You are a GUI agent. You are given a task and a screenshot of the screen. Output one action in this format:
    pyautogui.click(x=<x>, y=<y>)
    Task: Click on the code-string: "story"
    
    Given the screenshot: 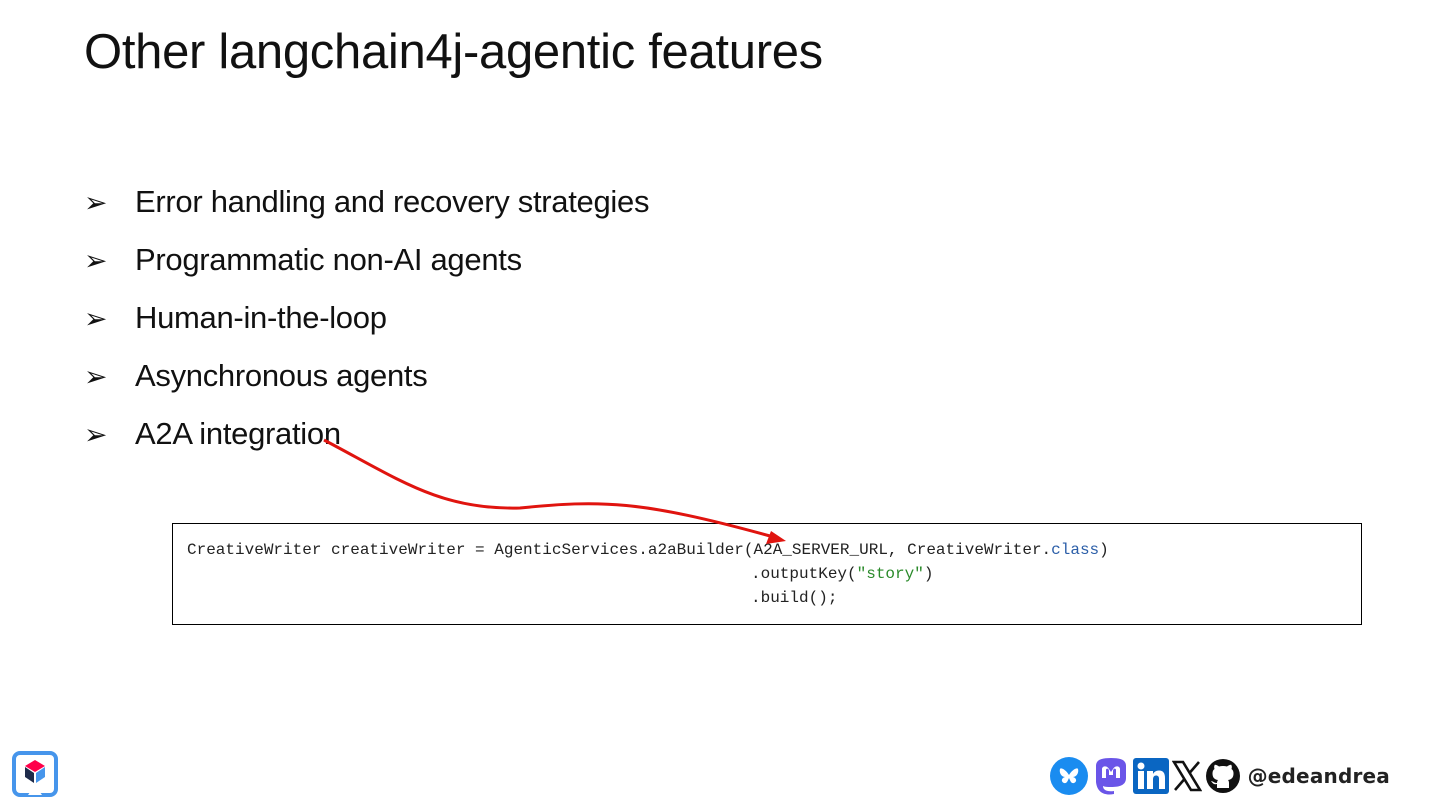 What is the action you would take?
    pyautogui.click(x=890, y=574)
    